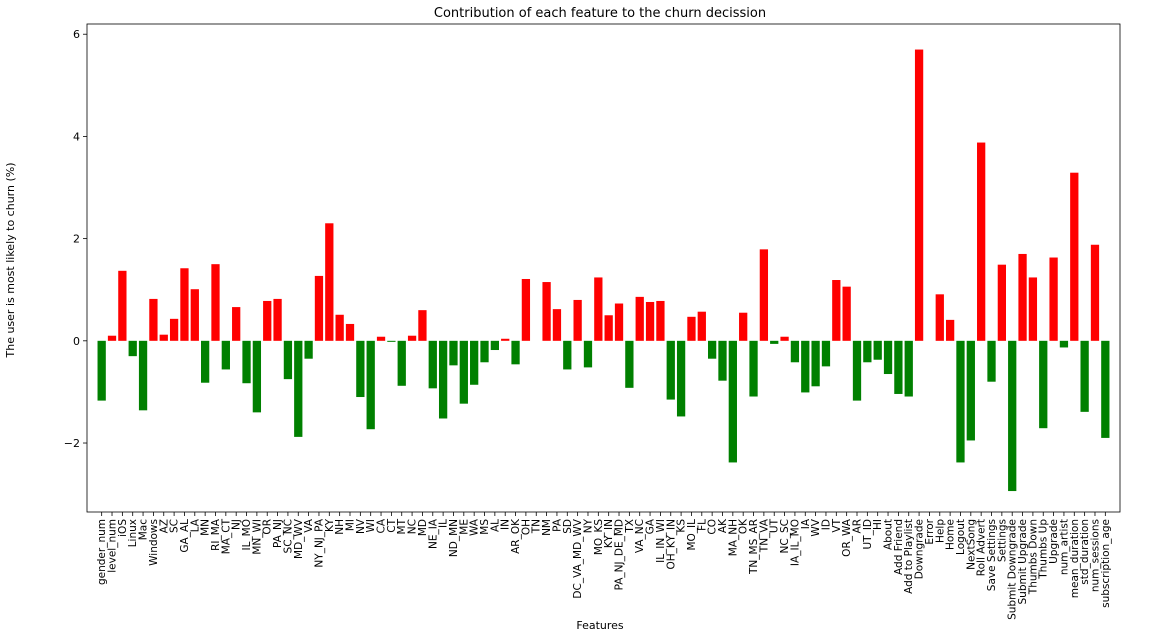 The width and height of the screenshot is (1166, 638). Describe the element at coordinates (858, 526) in the screenshot. I see `x-tick-label-73: AR` at that location.